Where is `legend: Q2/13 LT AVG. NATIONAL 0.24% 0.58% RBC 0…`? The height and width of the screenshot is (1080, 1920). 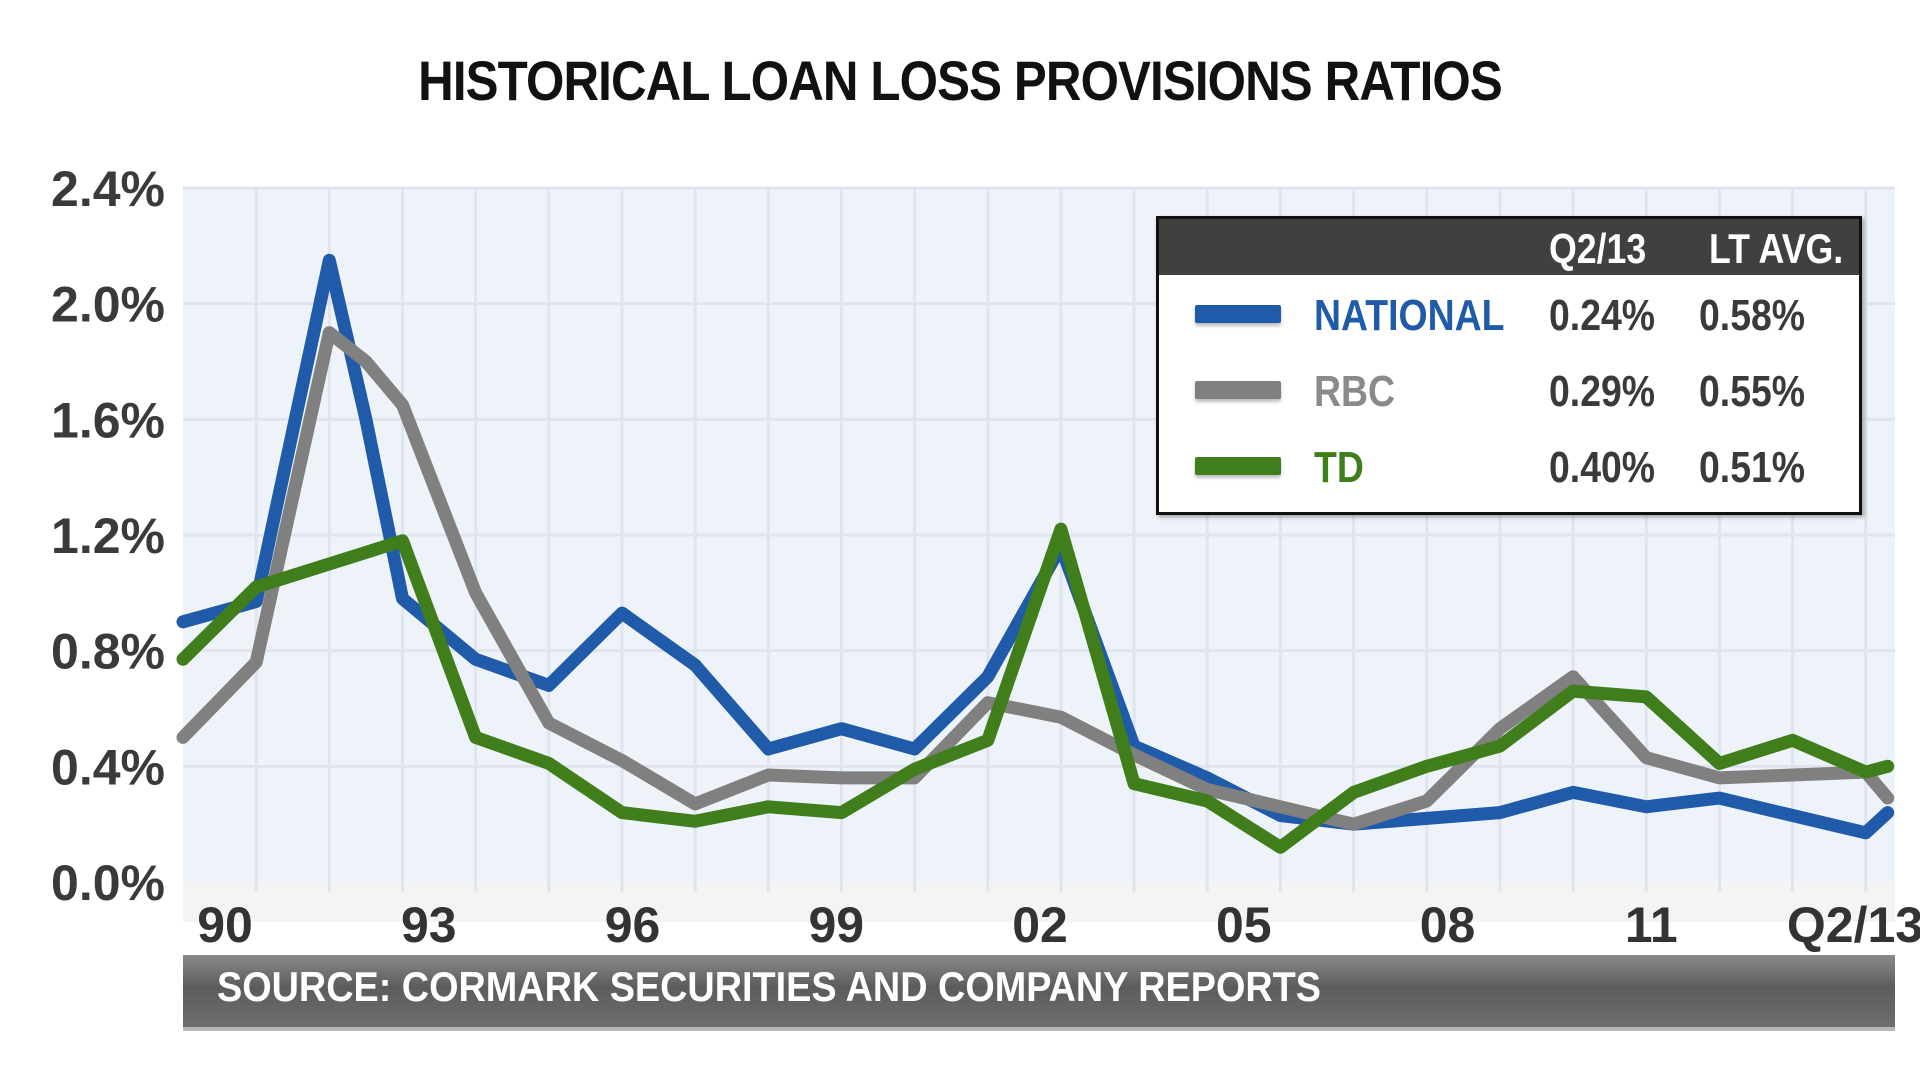
legend: Q2/13 LT AVG. NATIONAL 0.24% 0.58% RBC 0… is located at coordinates (1509, 365).